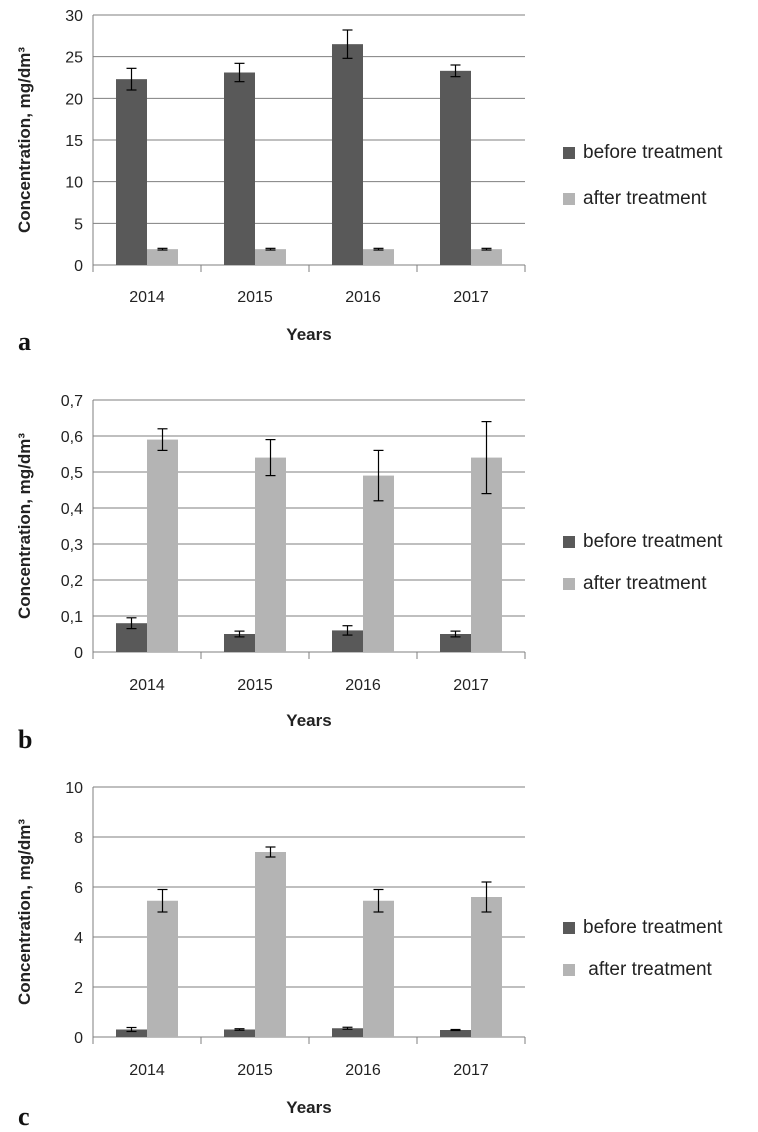 The image size is (758, 1132). What do you see at coordinates (72, 437) in the screenshot?
I see `y-tick-label: 0,6` at bounding box center [72, 437].